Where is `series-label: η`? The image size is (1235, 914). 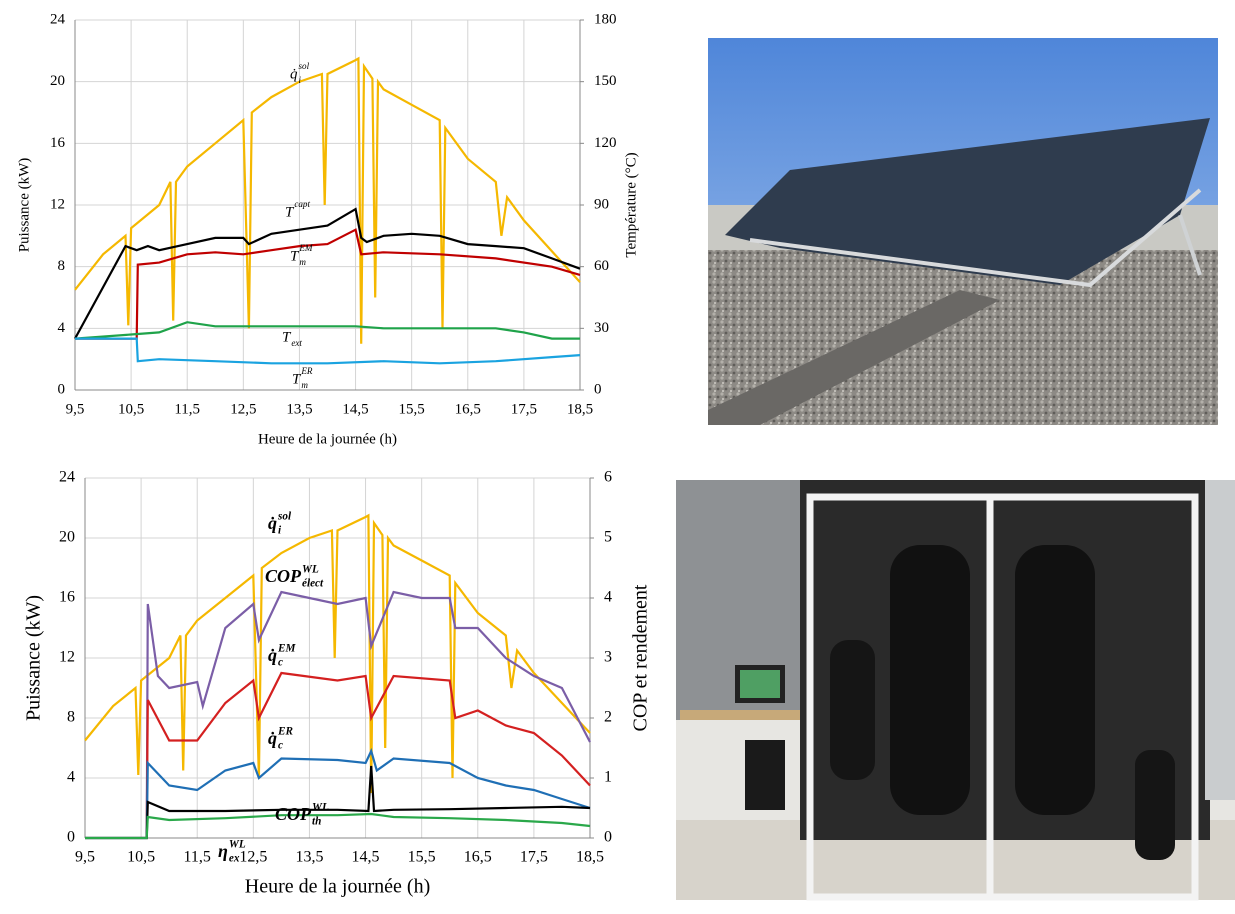 series-label: η is located at coordinates (223, 851).